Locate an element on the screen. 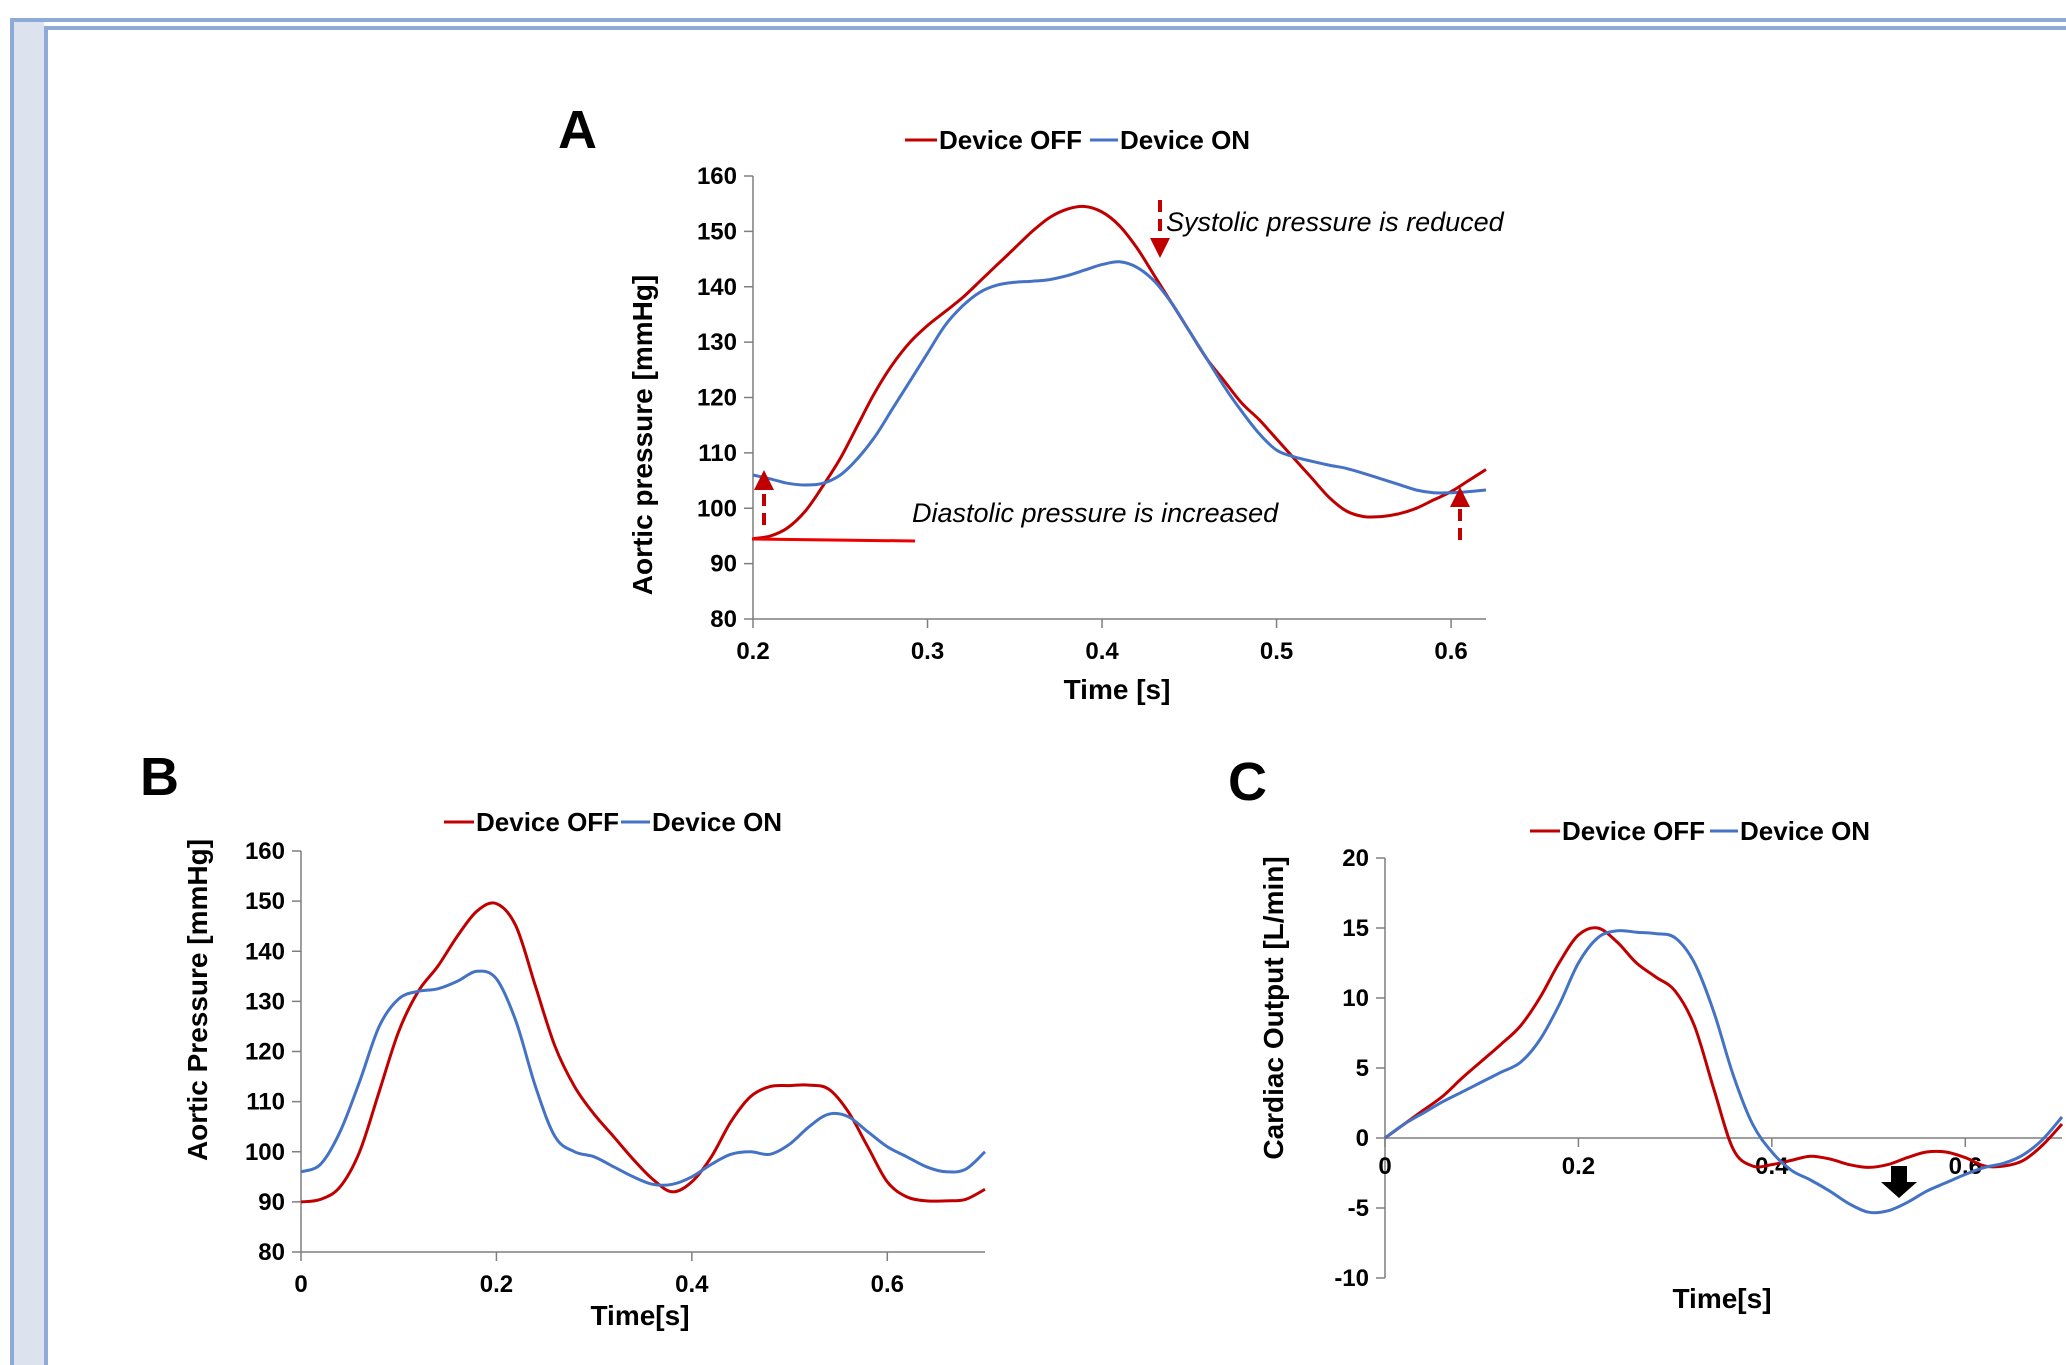  x-tick-label: 0.5 is located at coordinates (1276, 651).